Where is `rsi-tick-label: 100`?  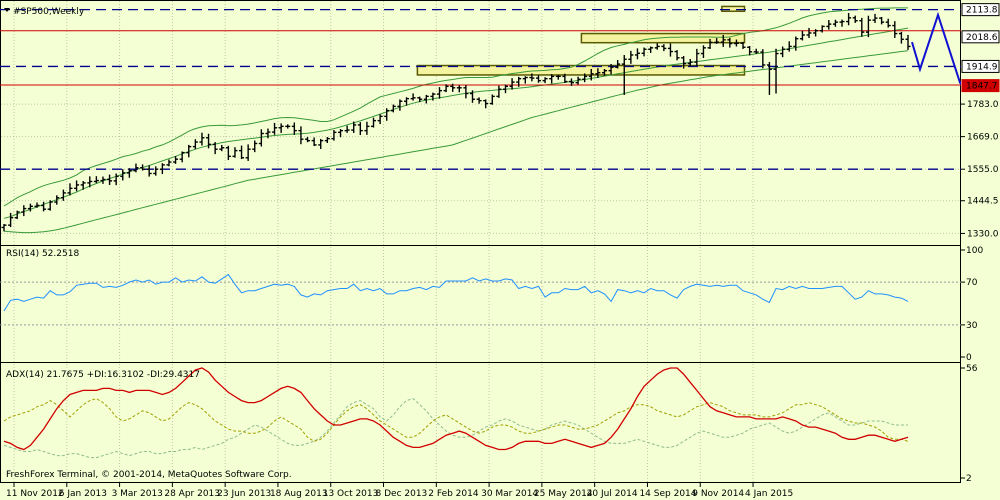 rsi-tick-label: 100 is located at coordinates (974, 251).